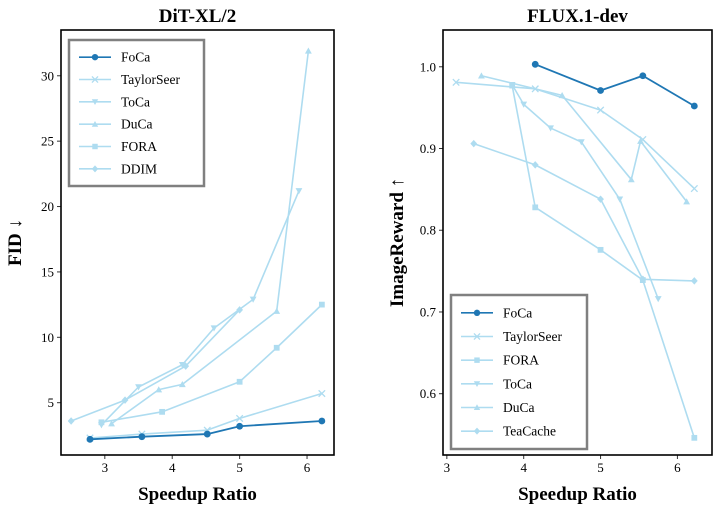  Describe the element at coordinates (517, 312) in the screenshot. I see `legend-label: FoCa` at that location.